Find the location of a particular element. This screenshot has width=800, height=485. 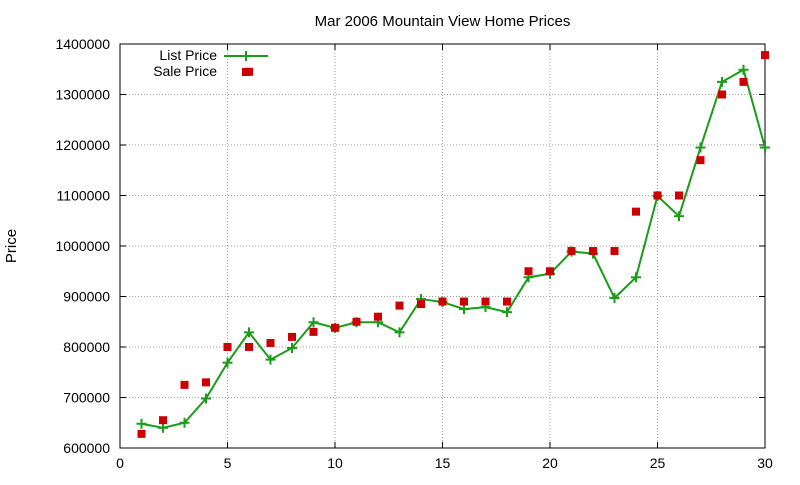

x-tick-label: 15 is located at coordinates (443, 463).